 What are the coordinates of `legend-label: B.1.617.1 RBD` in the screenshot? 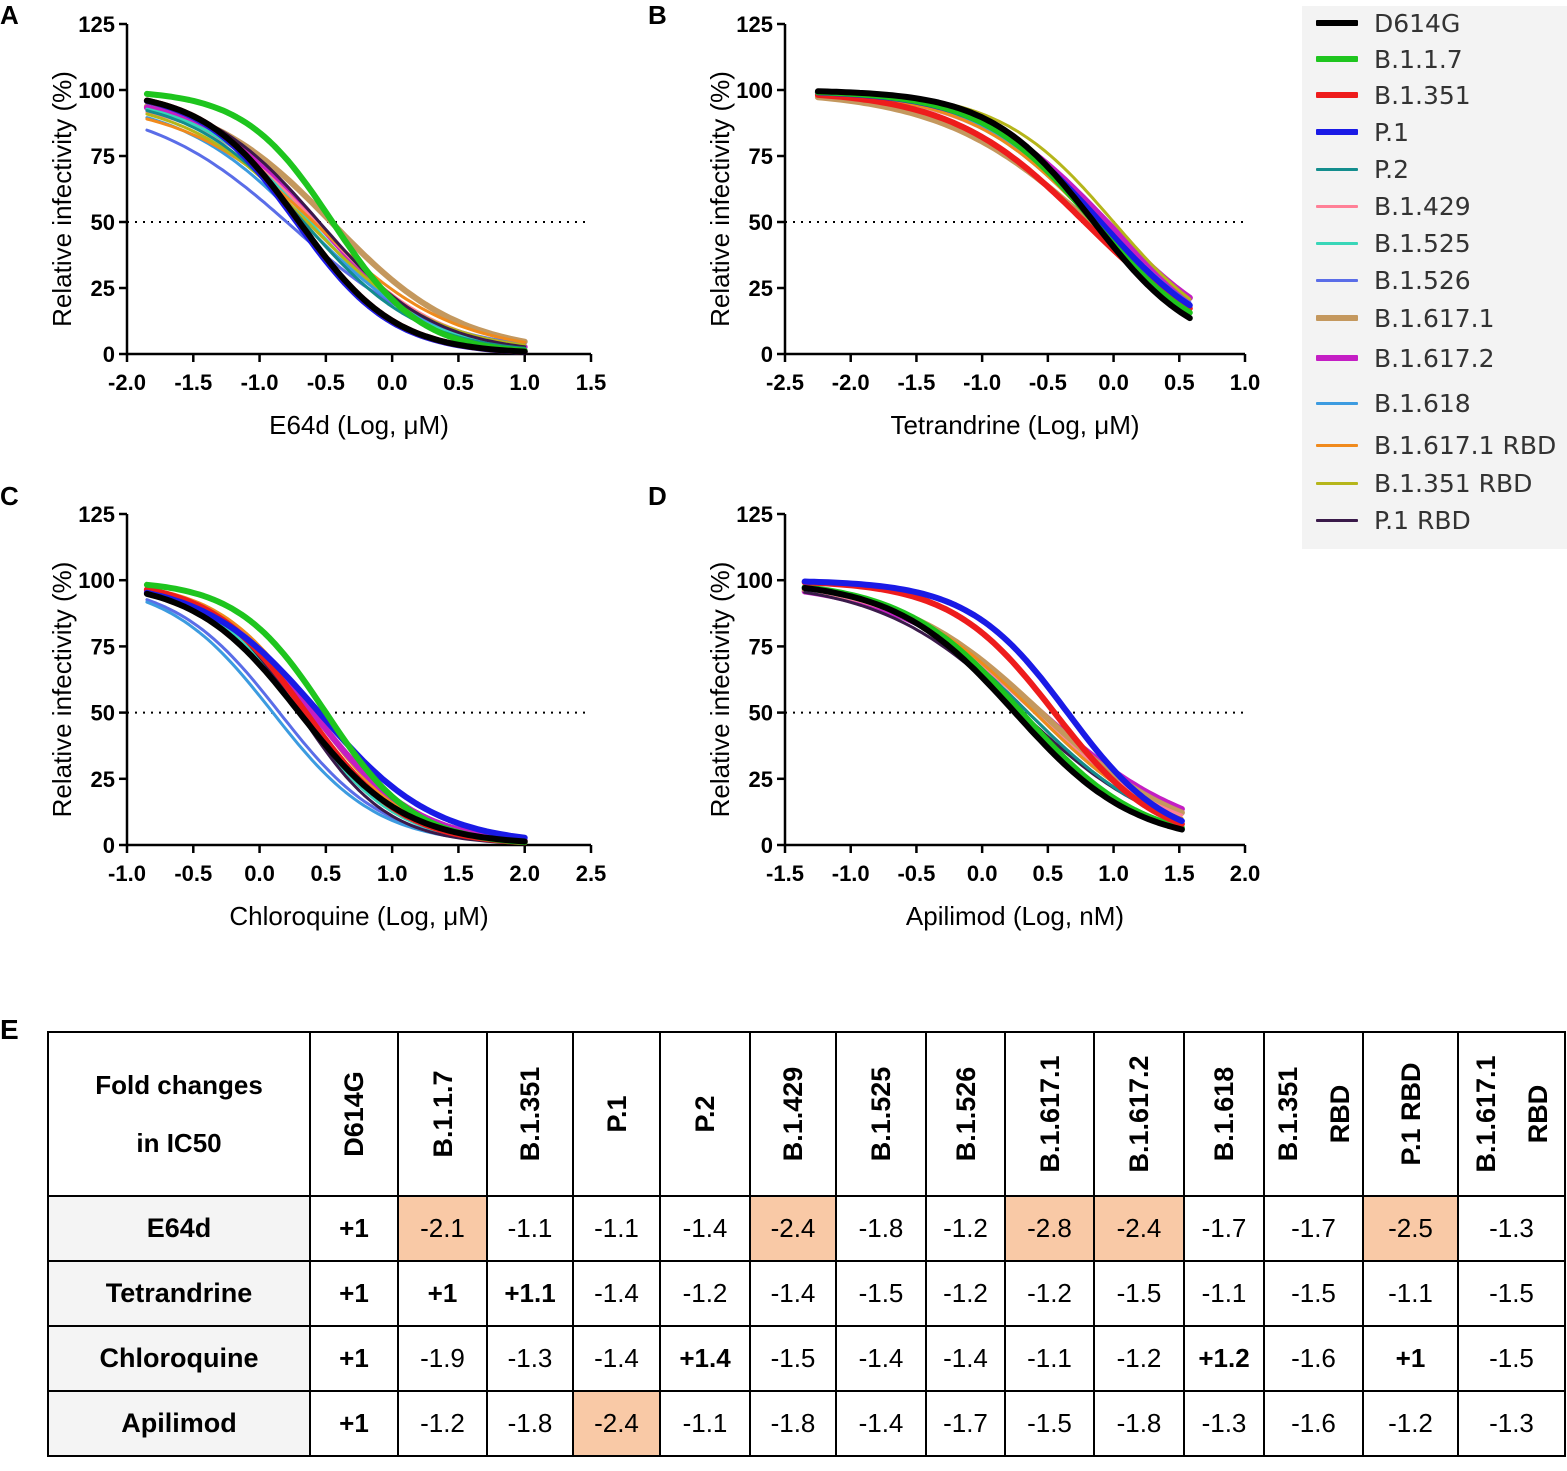 It's located at (1465, 445).